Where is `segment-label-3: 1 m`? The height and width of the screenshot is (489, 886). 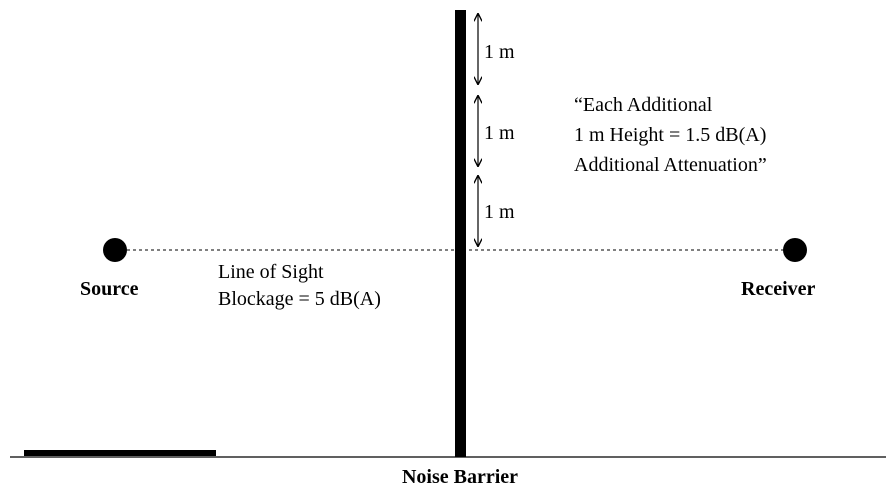
segment-label-3: 1 m is located at coordinates (499, 212).